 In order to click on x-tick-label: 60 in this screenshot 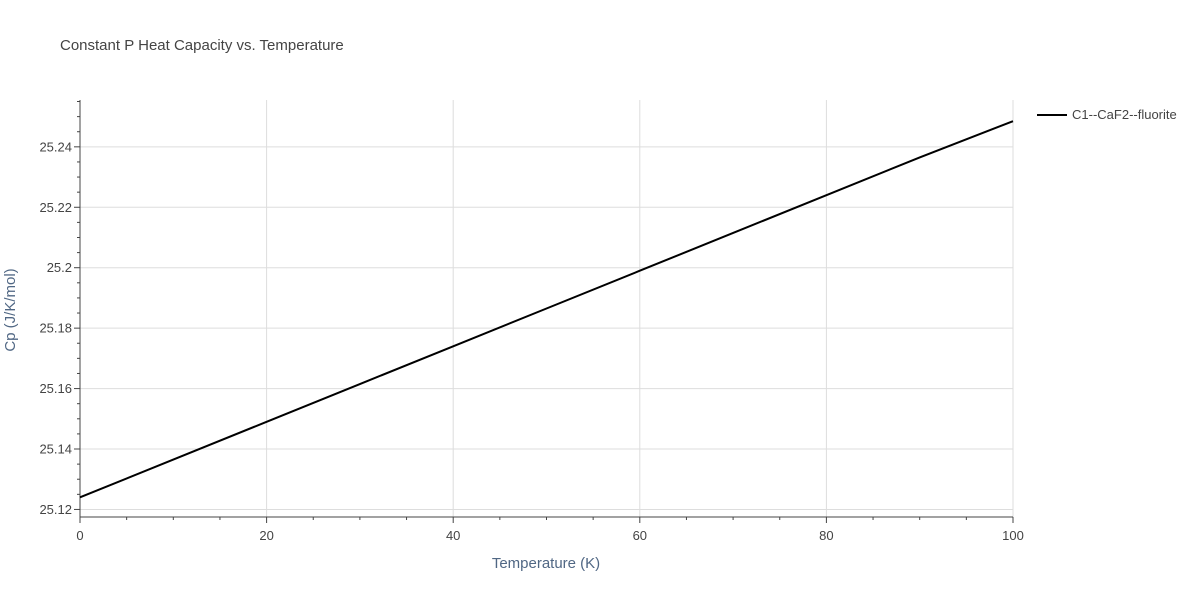, I will do `click(640, 535)`.